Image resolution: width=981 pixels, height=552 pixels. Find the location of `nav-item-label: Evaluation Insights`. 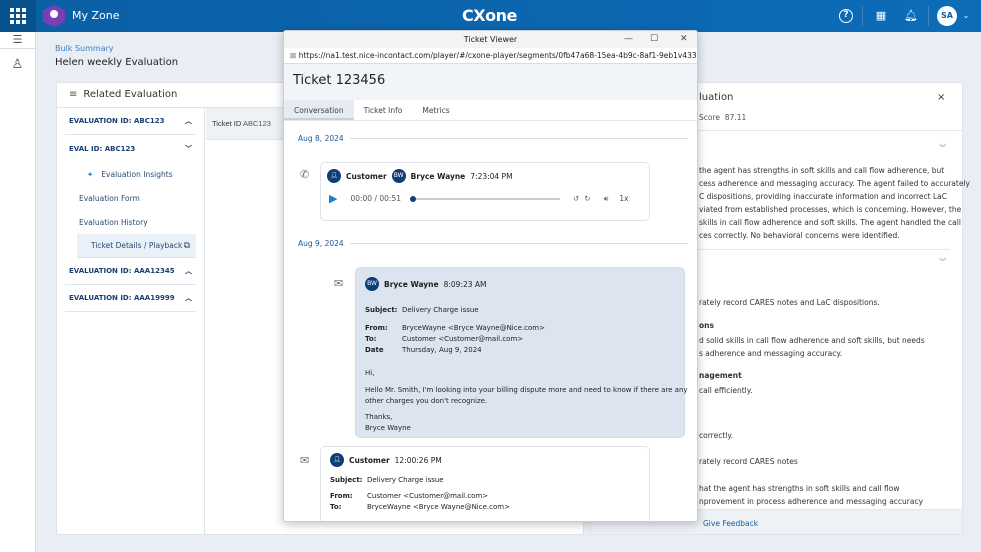

nav-item-label: Evaluation Insights is located at coordinates (137, 174).